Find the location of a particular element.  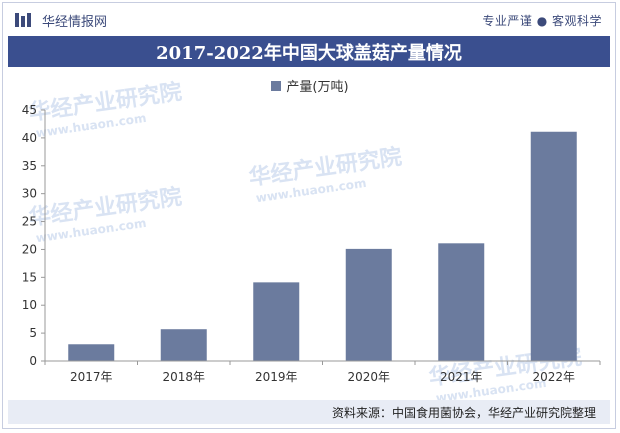

y-tick-label-45: 45 is located at coordinates (29, 110).